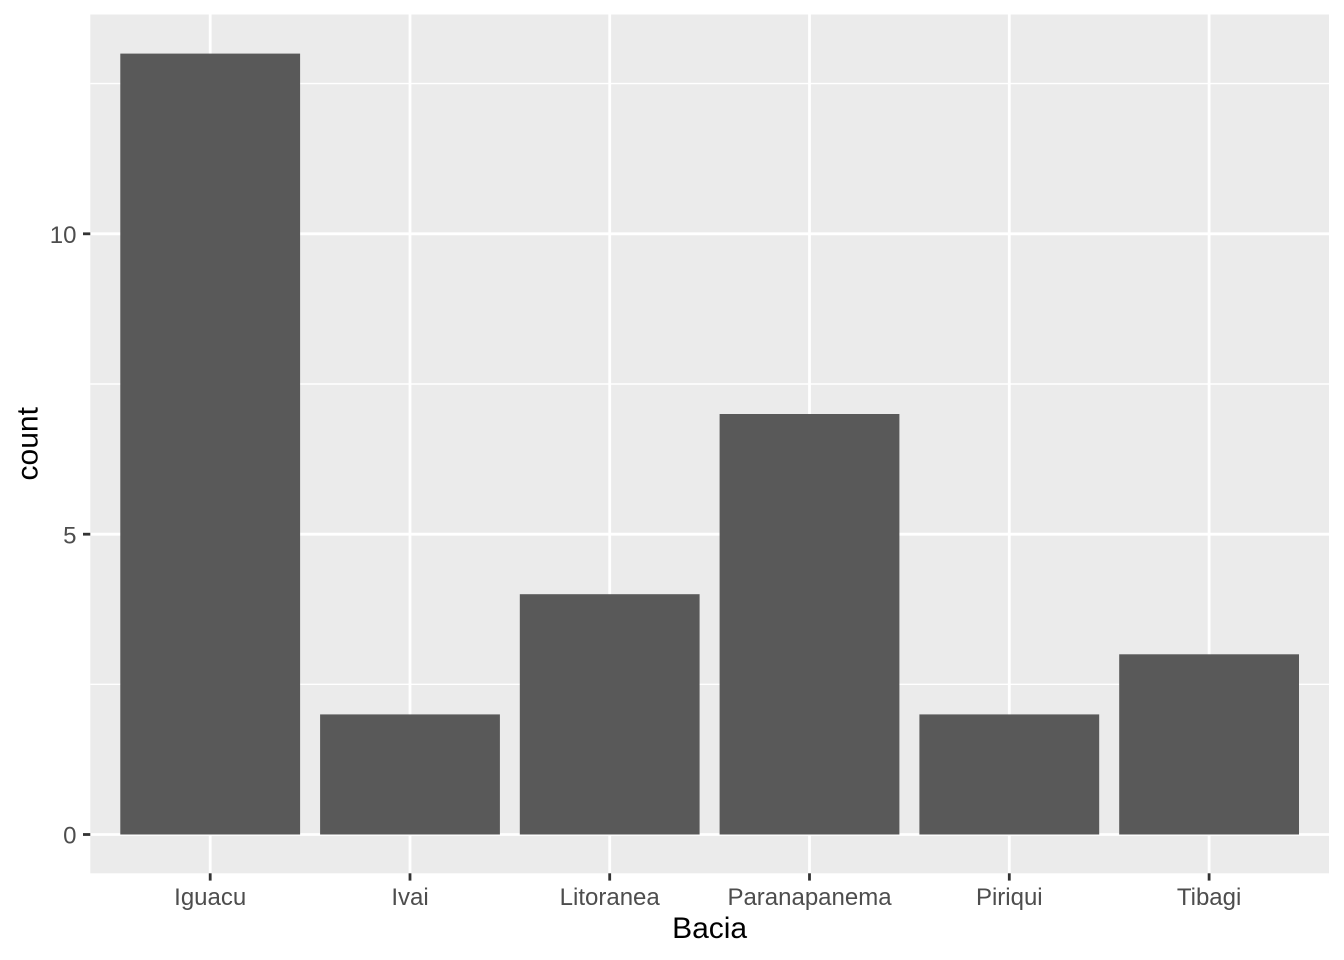  What do you see at coordinates (610, 897) in the screenshot?
I see `svg-text: Litoranea` at bounding box center [610, 897].